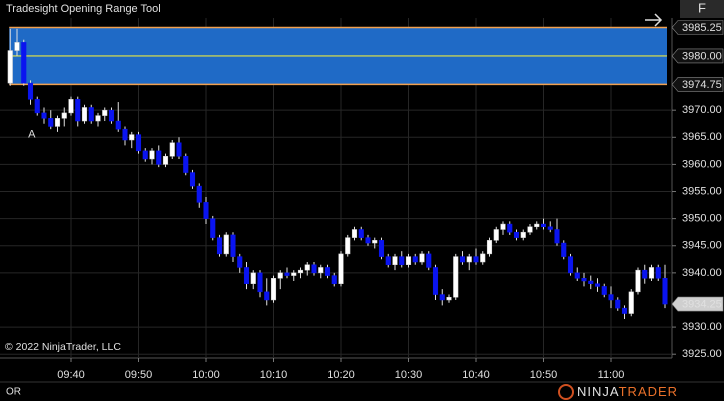 This screenshot has width=724, height=401. I want to click on range-low-tag, so click(697, 84).